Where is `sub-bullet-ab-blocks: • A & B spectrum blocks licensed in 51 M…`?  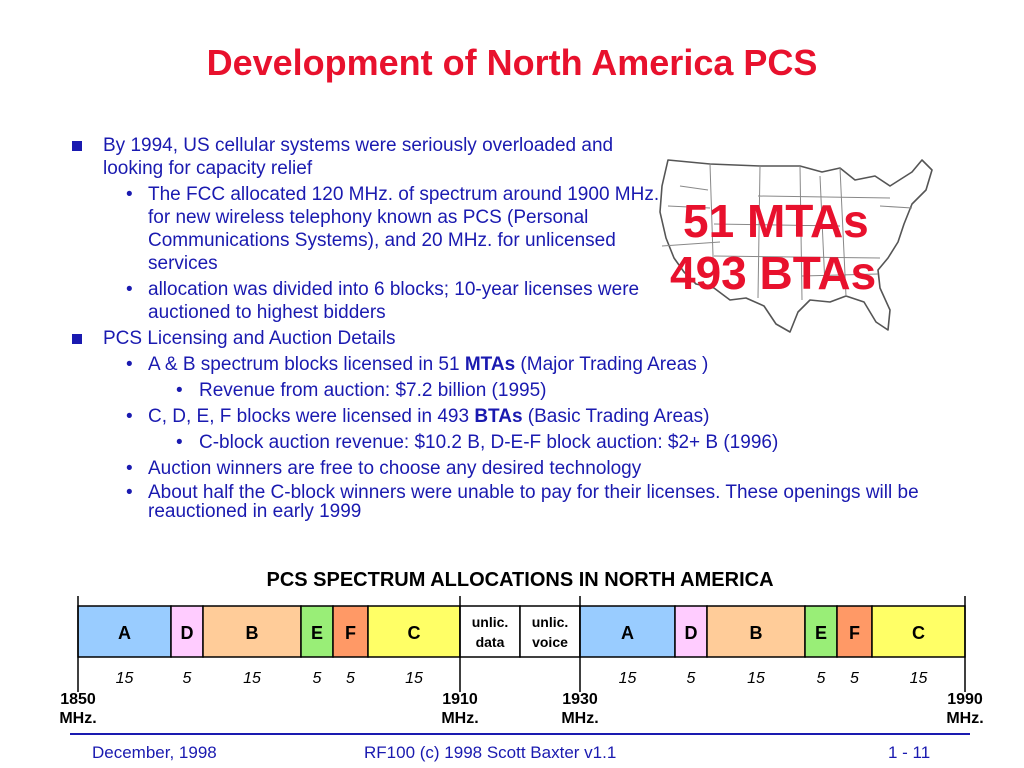 sub-bullet-ab-blocks: • A & B spectrum blocks licensed in 51 M… is located at coordinates (522, 364).